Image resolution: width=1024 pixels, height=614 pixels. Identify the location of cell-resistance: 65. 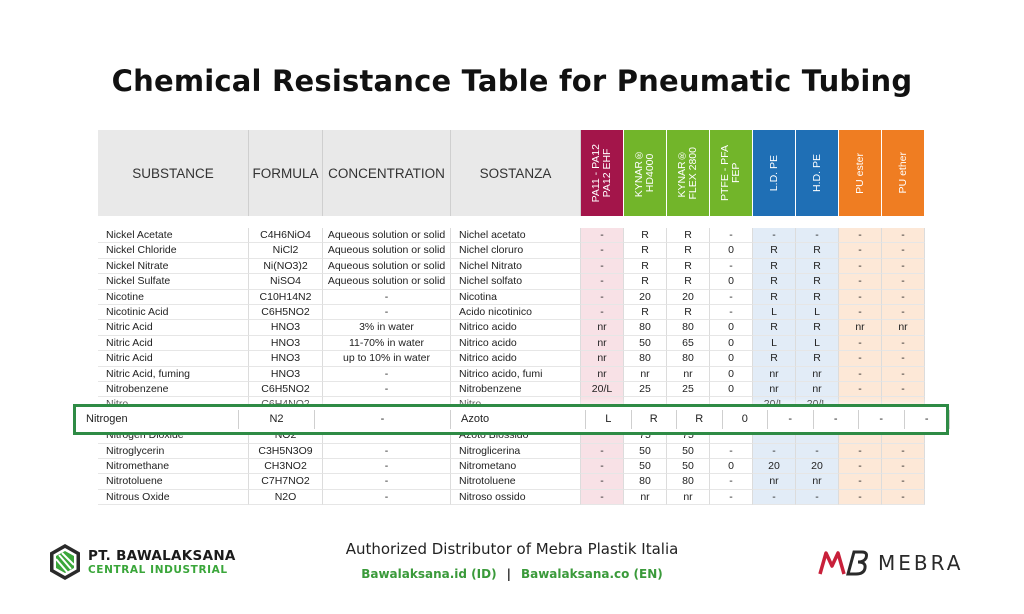
(688, 343).